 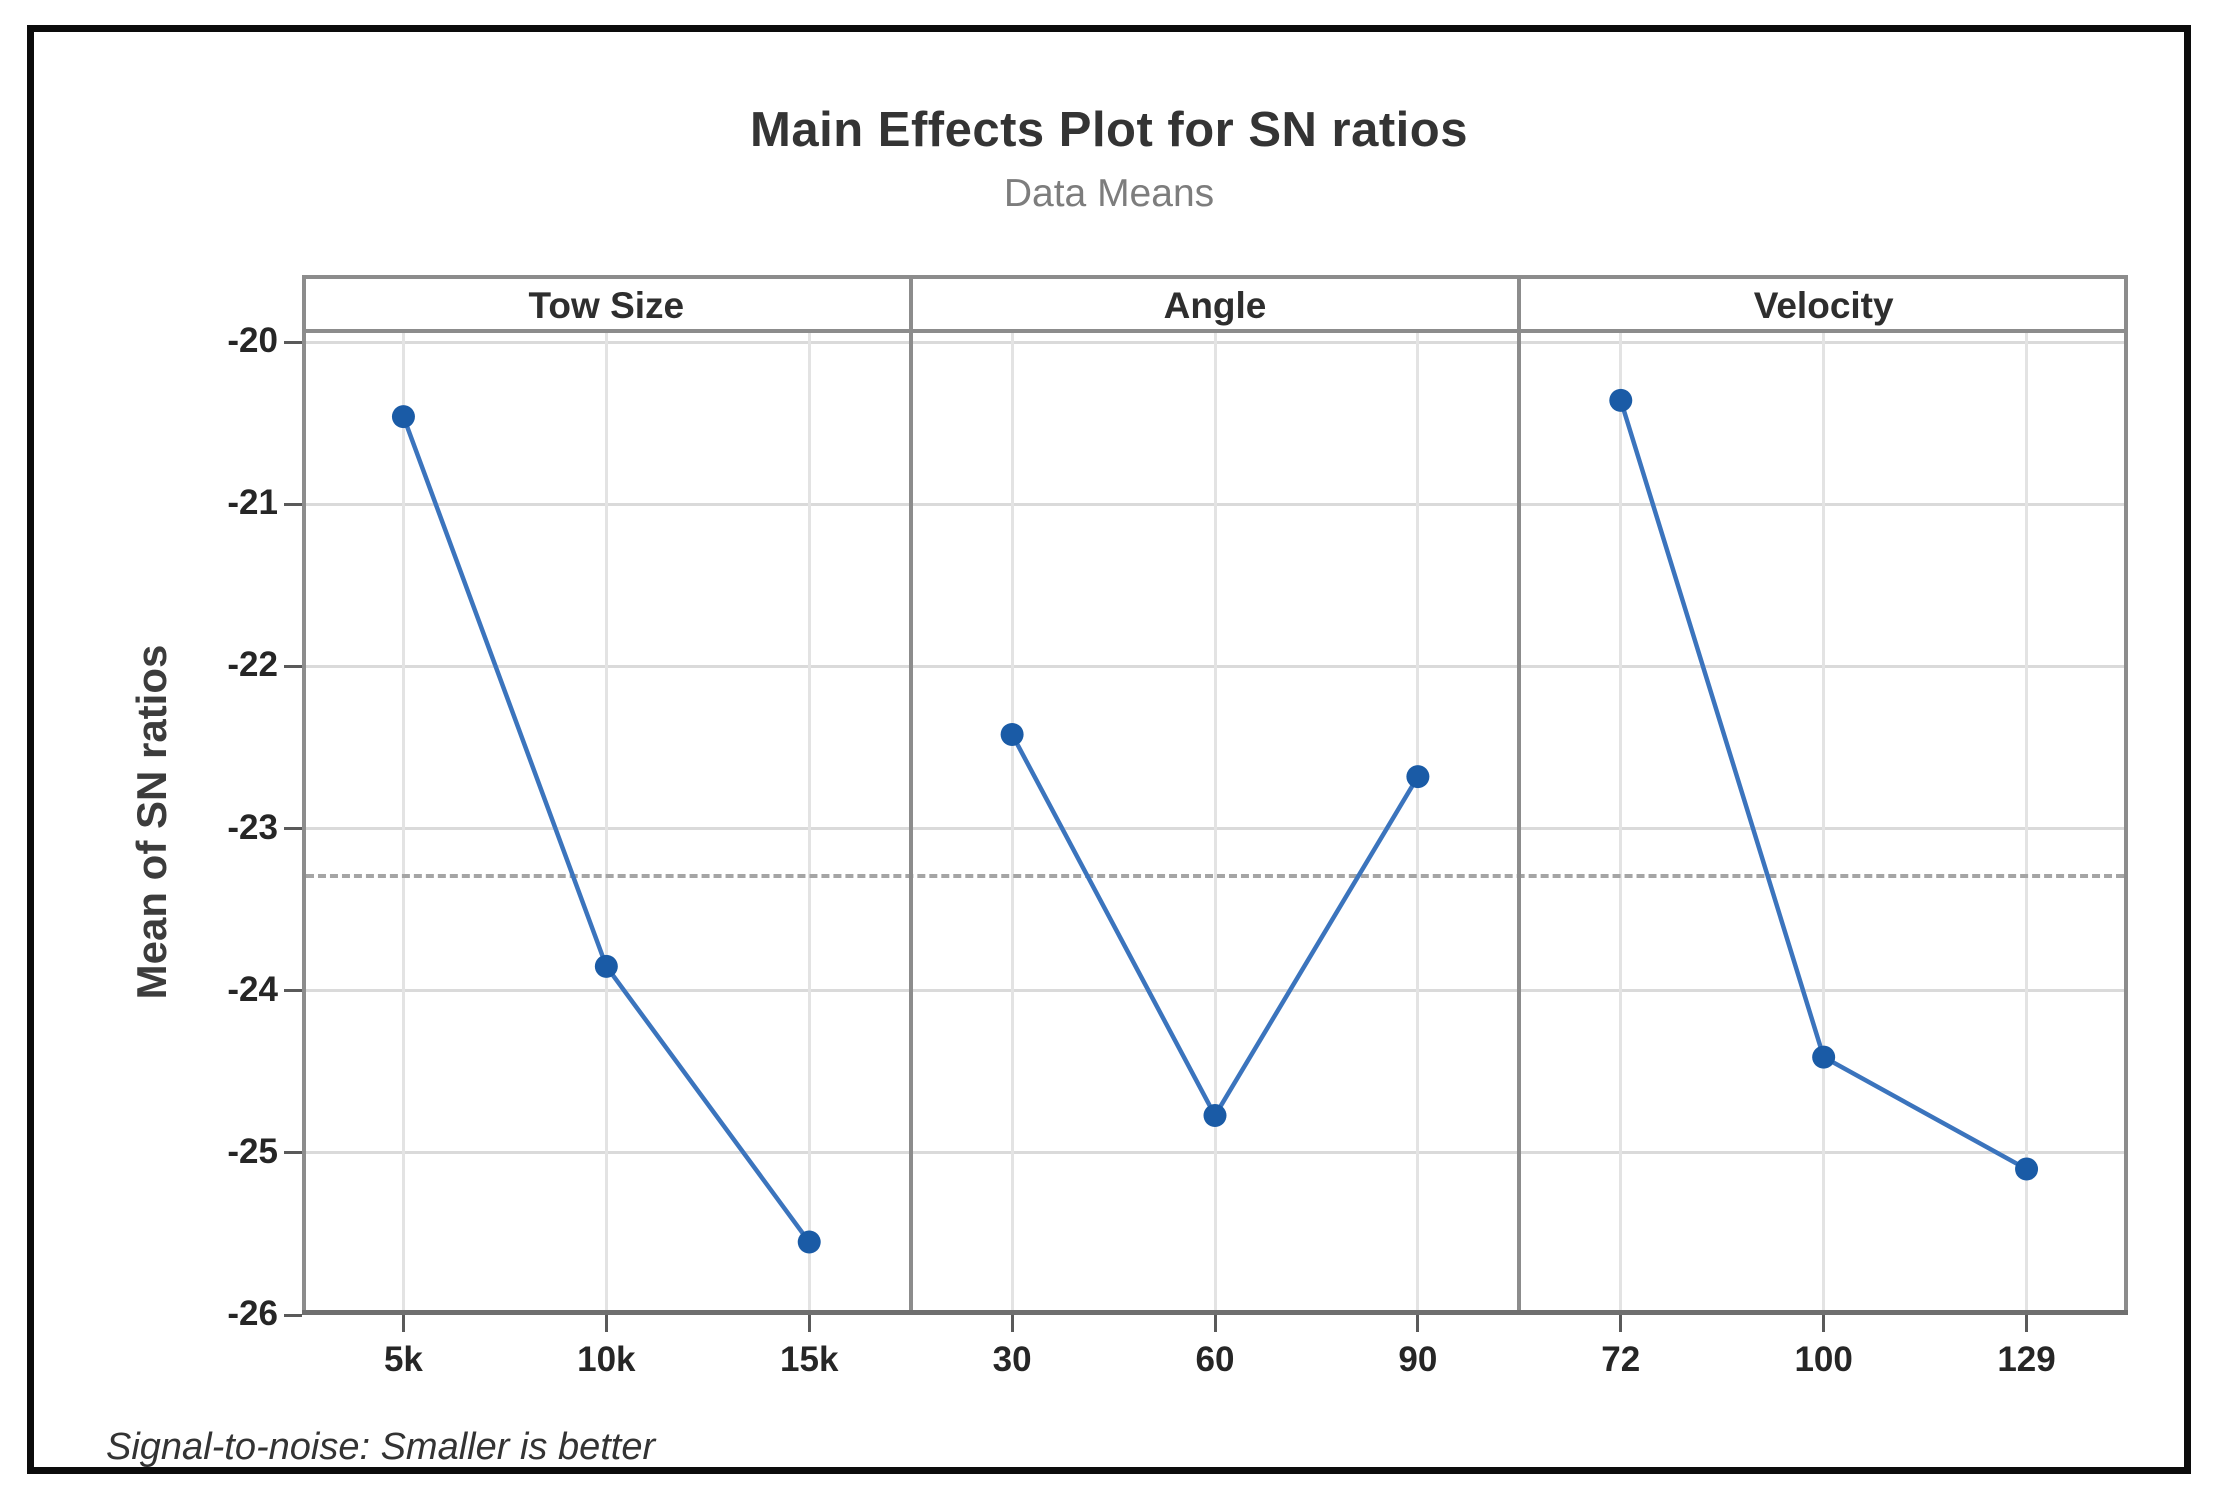 What do you see at coordinates (1109, 193) in the screenshot?
I see `chart-subtitle: Data Means` at bounding box center [1109, 193].